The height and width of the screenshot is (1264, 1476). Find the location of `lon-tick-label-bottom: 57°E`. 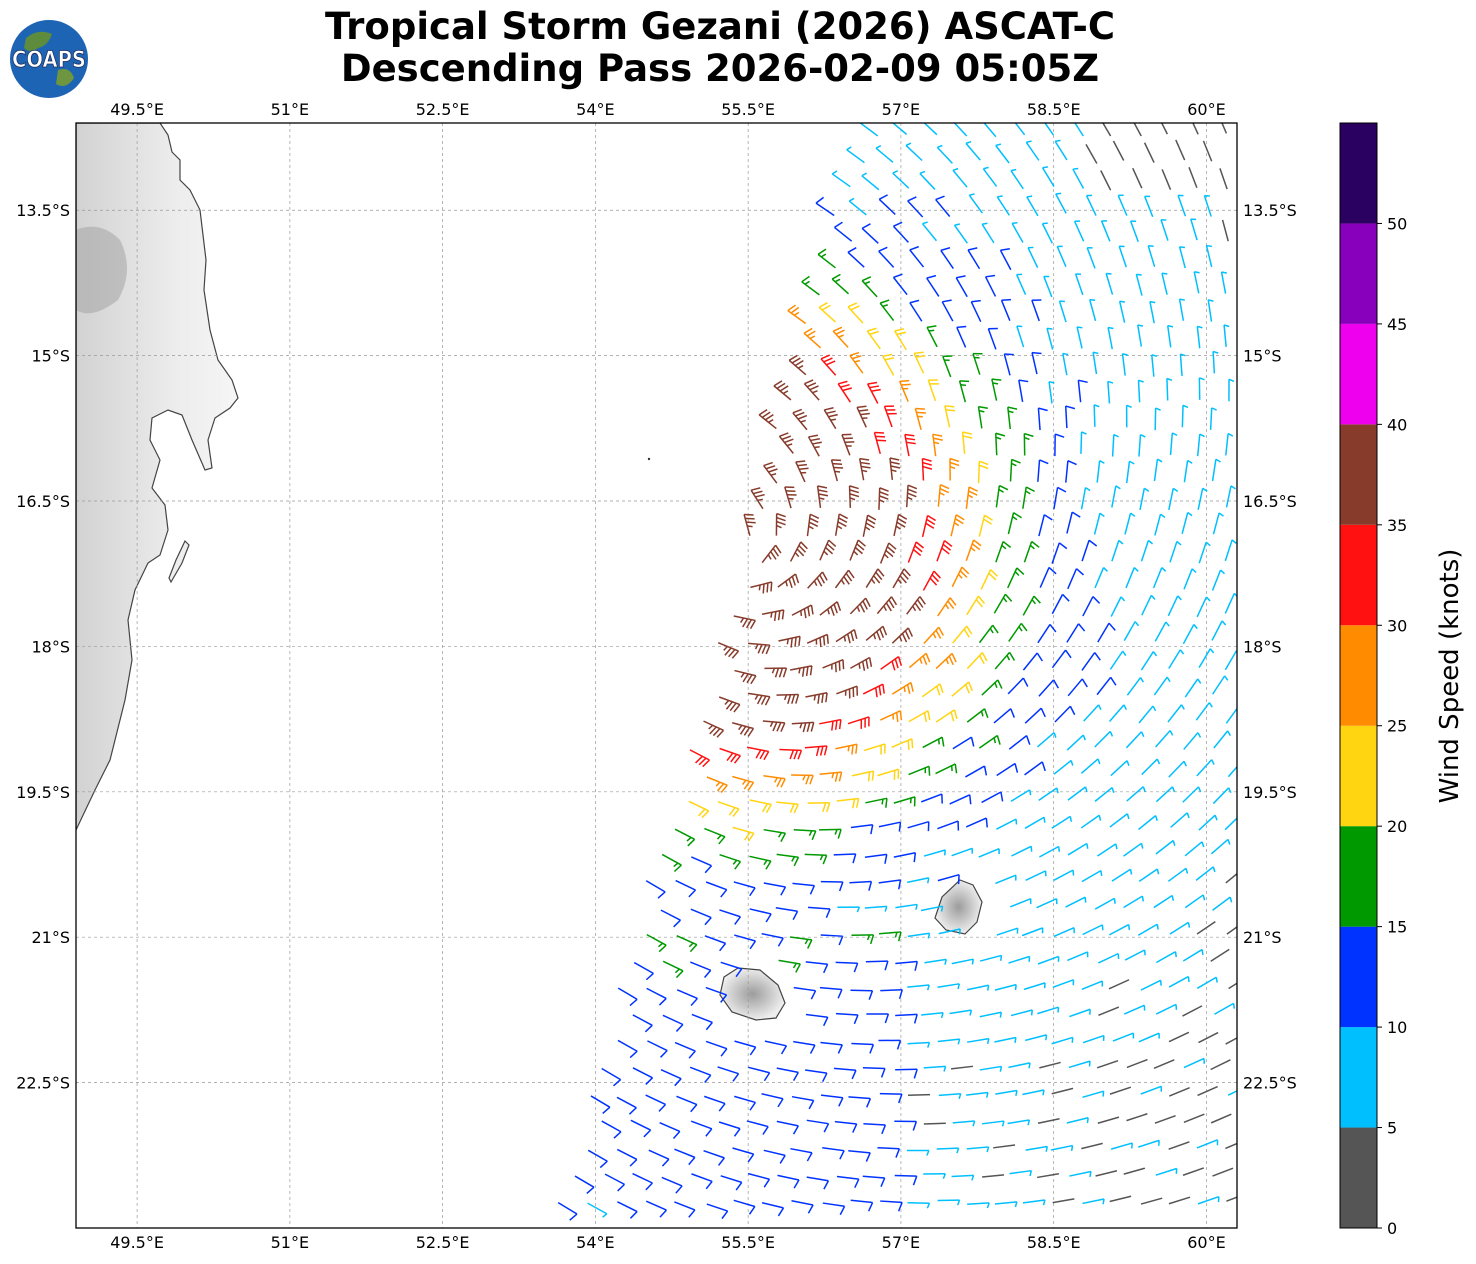

lon-tick-label-bottom: 57°E is located at coordinates (901, 1242).